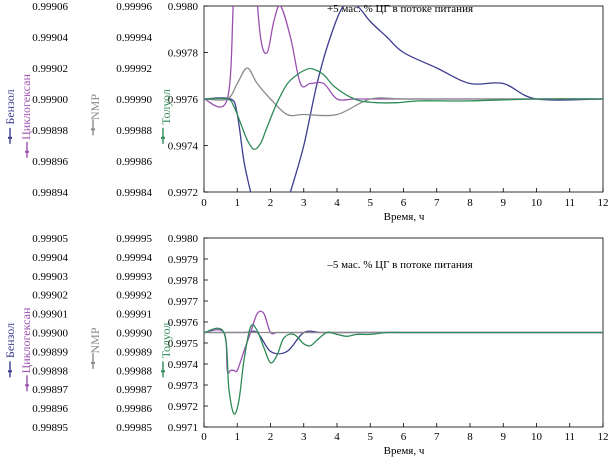 The image size is (611, 457). I want to click on y-tick-label: 0.99895, so click(50, 428).